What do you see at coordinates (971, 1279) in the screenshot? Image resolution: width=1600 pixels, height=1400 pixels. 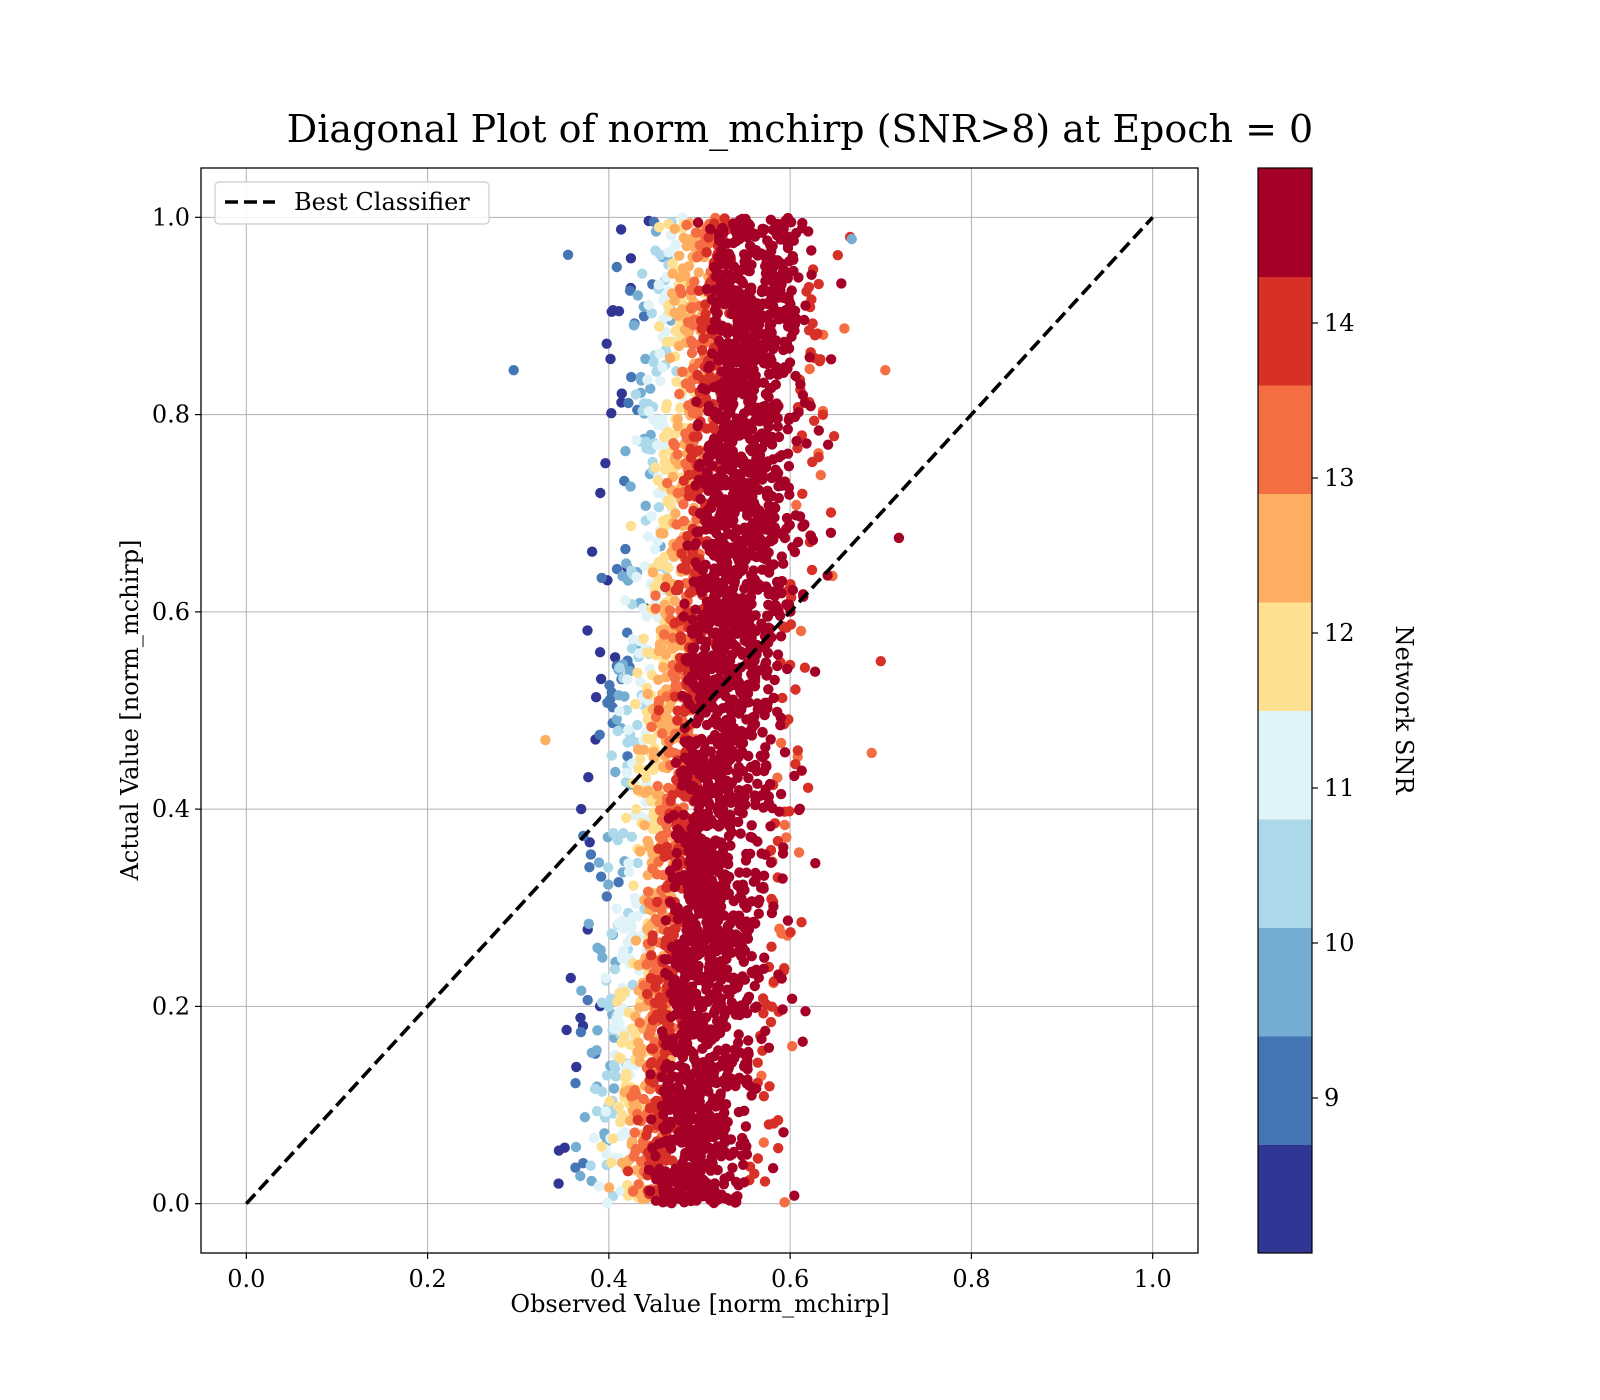 I see `x-tick-label: 0.8` at bounding box center [971, 1279].